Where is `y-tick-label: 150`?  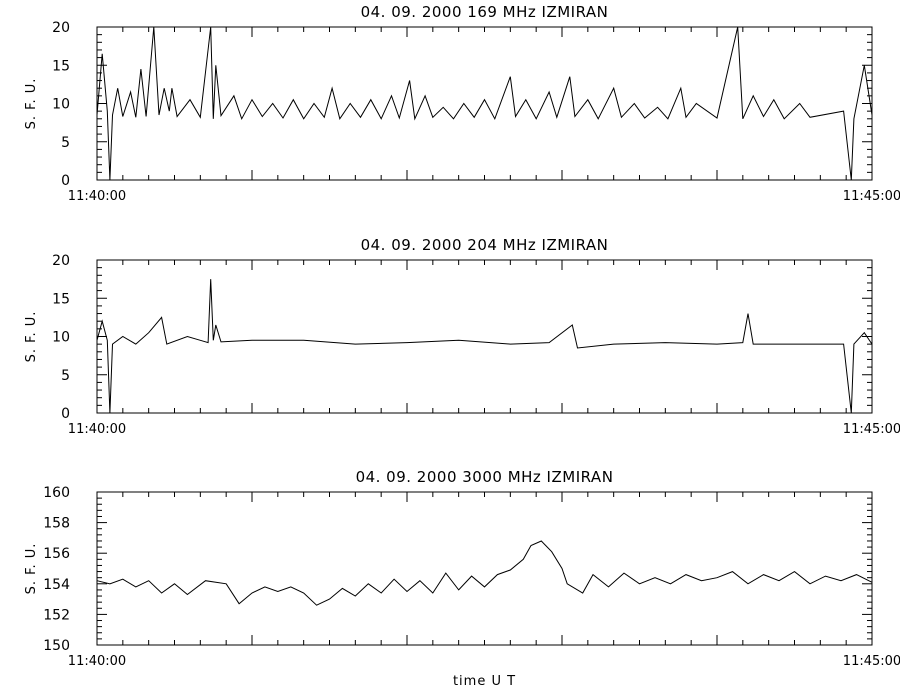 y-tick-label: 150 is located at coordinates (56, 646).